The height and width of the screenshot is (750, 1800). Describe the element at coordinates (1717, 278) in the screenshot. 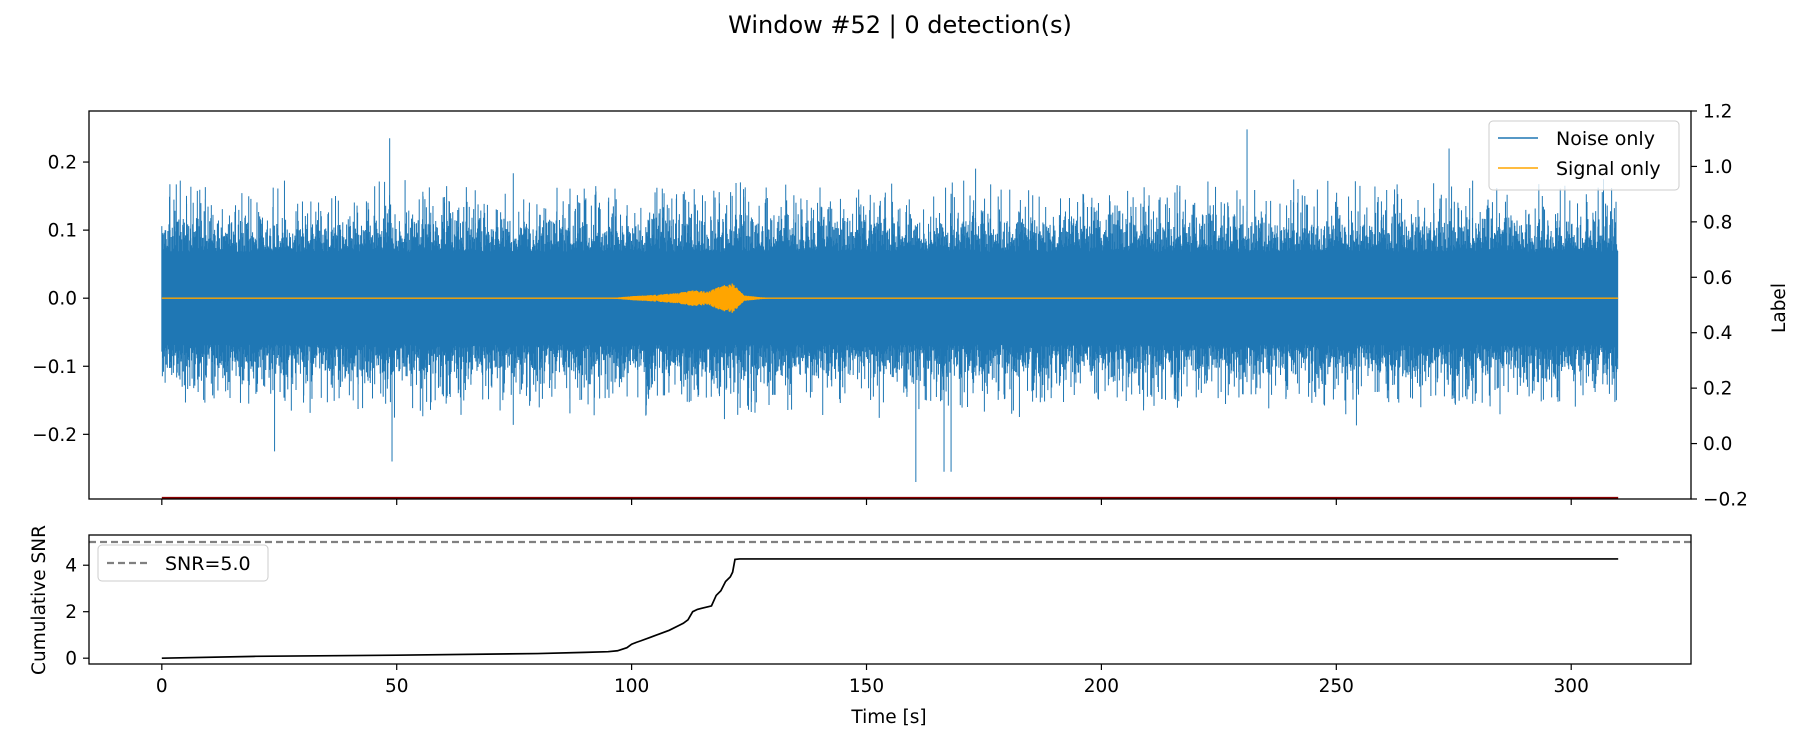

I see `label-y-tick-label: 0.6` at that location.